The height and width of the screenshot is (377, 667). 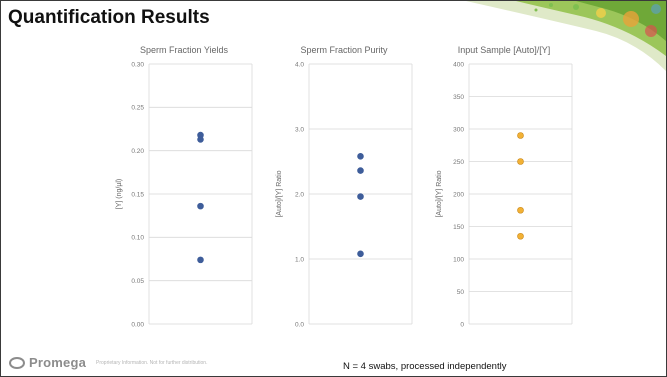 I want to click on y-tick-label: 4.0, so click(x=299, y=64).